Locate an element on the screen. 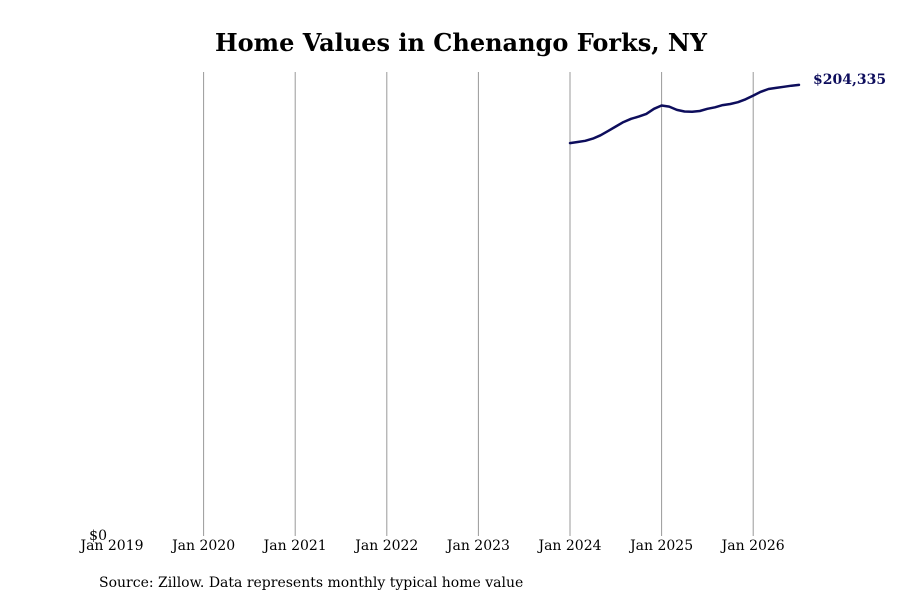 The height and width of the screenshot is (600, 900). series-line is located at coordinates (684, 114).